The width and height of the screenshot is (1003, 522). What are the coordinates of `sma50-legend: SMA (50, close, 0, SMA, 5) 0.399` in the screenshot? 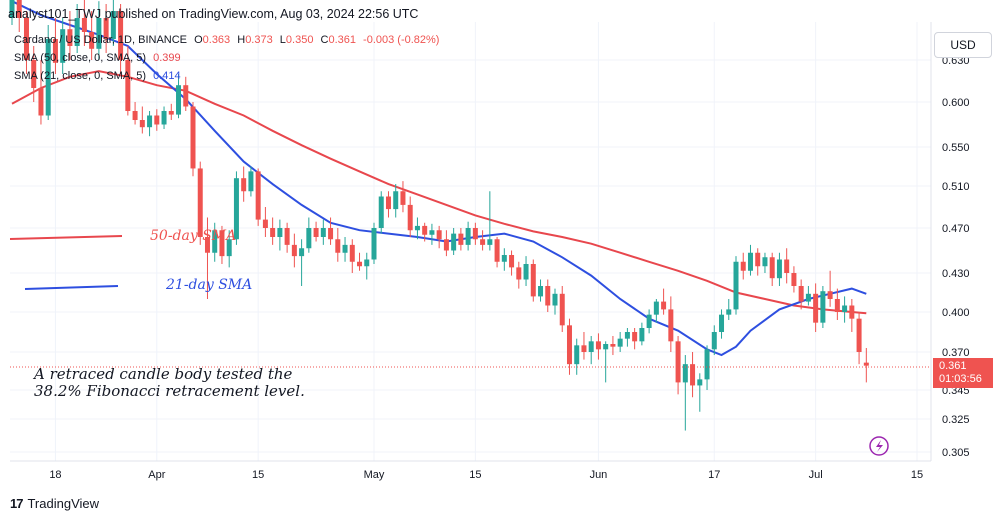 It's located at (97, 58).